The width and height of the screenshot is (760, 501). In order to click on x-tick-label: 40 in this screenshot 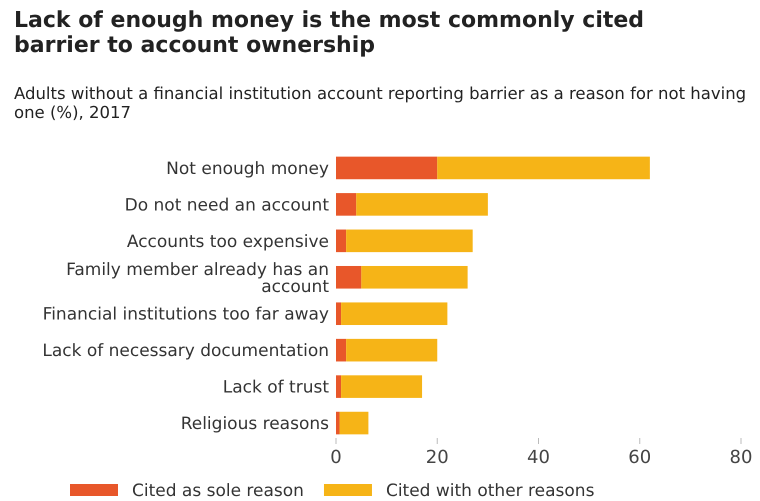, I will do `click(538, 457)`.